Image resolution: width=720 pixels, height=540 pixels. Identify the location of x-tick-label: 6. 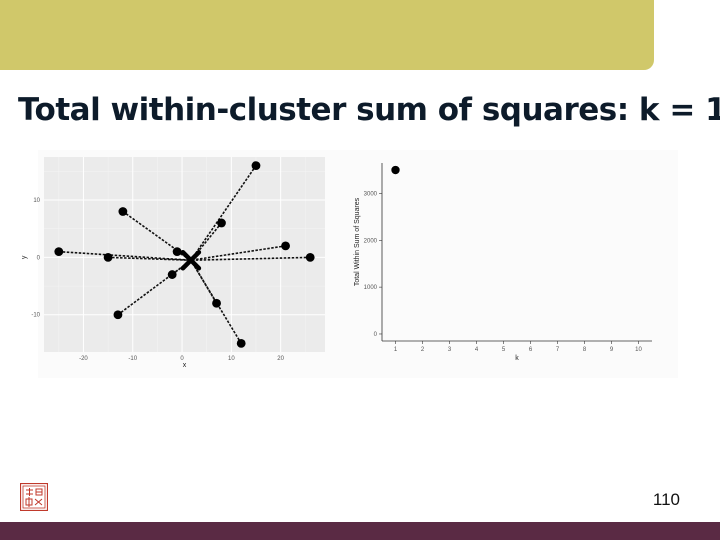
(531, 350).